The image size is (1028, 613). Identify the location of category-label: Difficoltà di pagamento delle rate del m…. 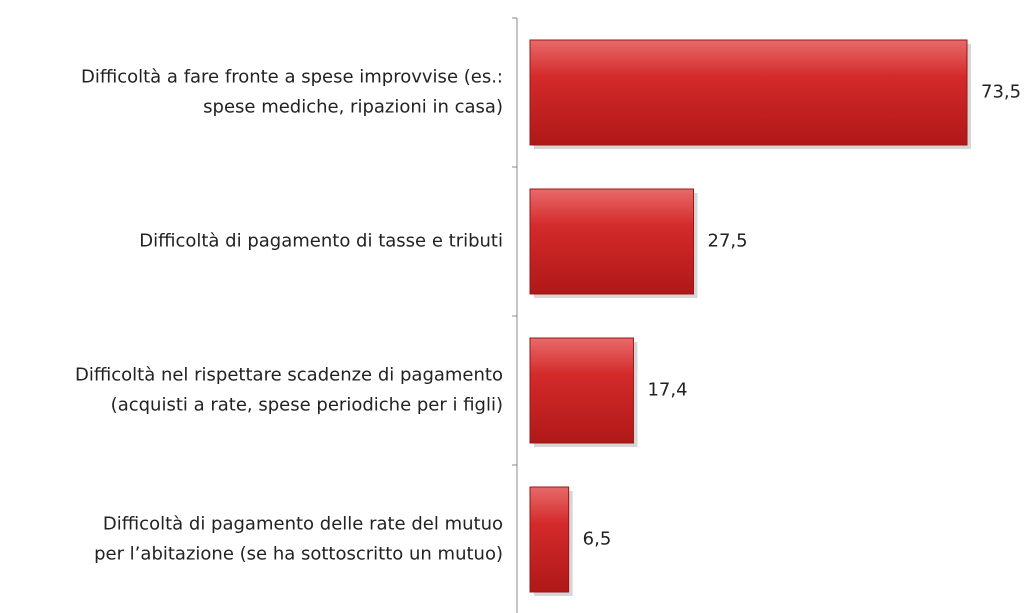
(303, 524).